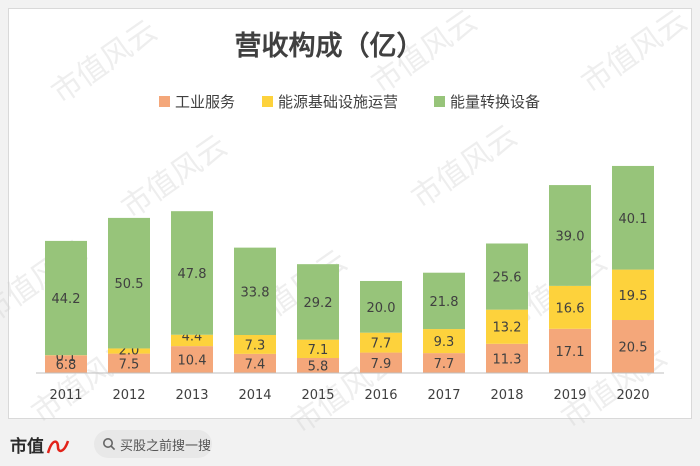  I want to click on data-label: 20.0, so click(381, 308).